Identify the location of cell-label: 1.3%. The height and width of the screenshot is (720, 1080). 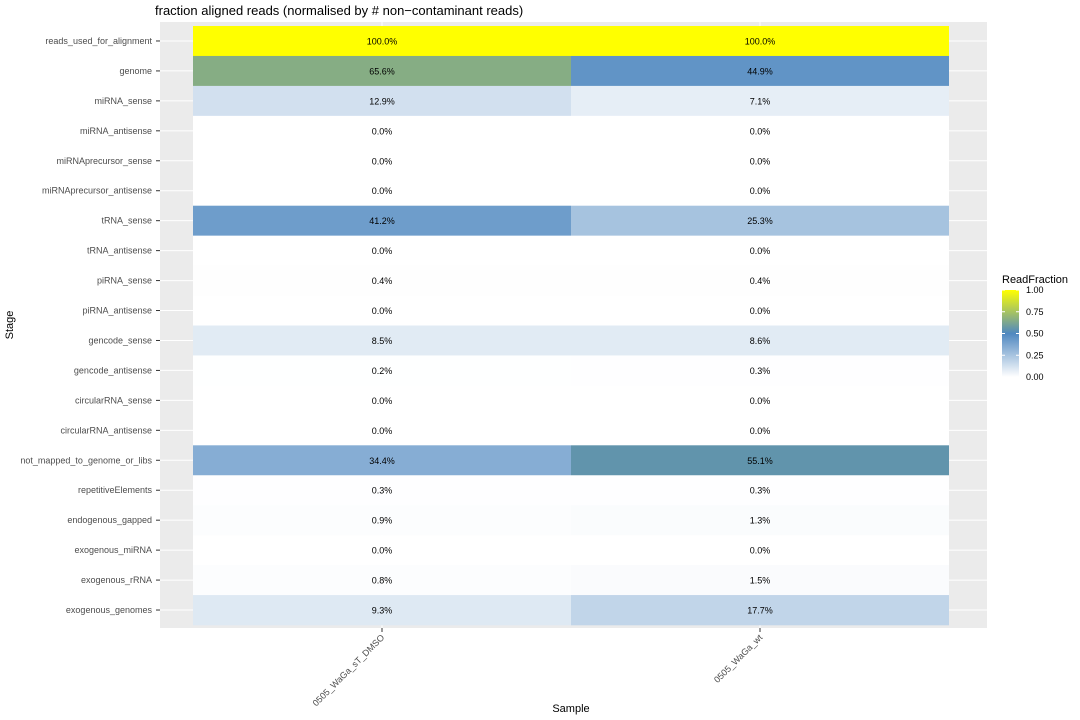
(760, 521).